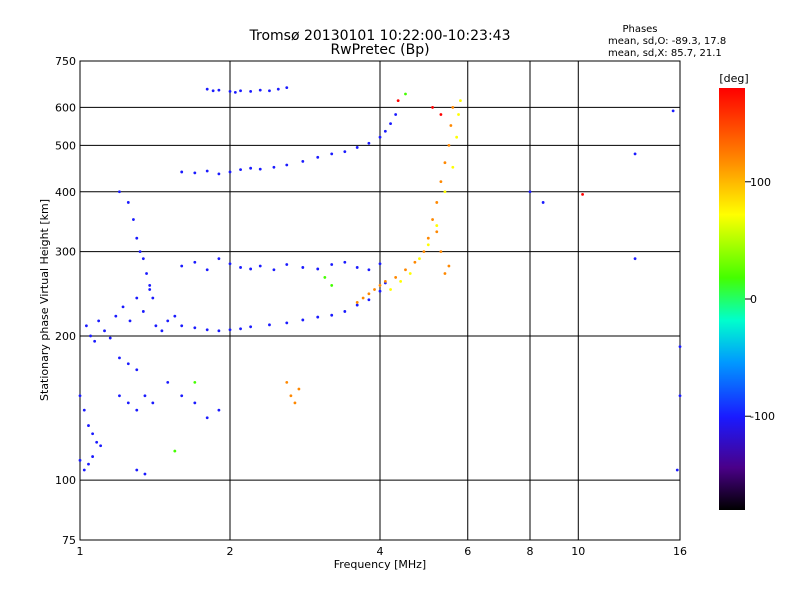 The width and height of the screenshot is (800, 600). What do you see at coordinates (65, 336) in the screenshot?
I see `y-tick-label: 200` at bounding box center [65, 336].